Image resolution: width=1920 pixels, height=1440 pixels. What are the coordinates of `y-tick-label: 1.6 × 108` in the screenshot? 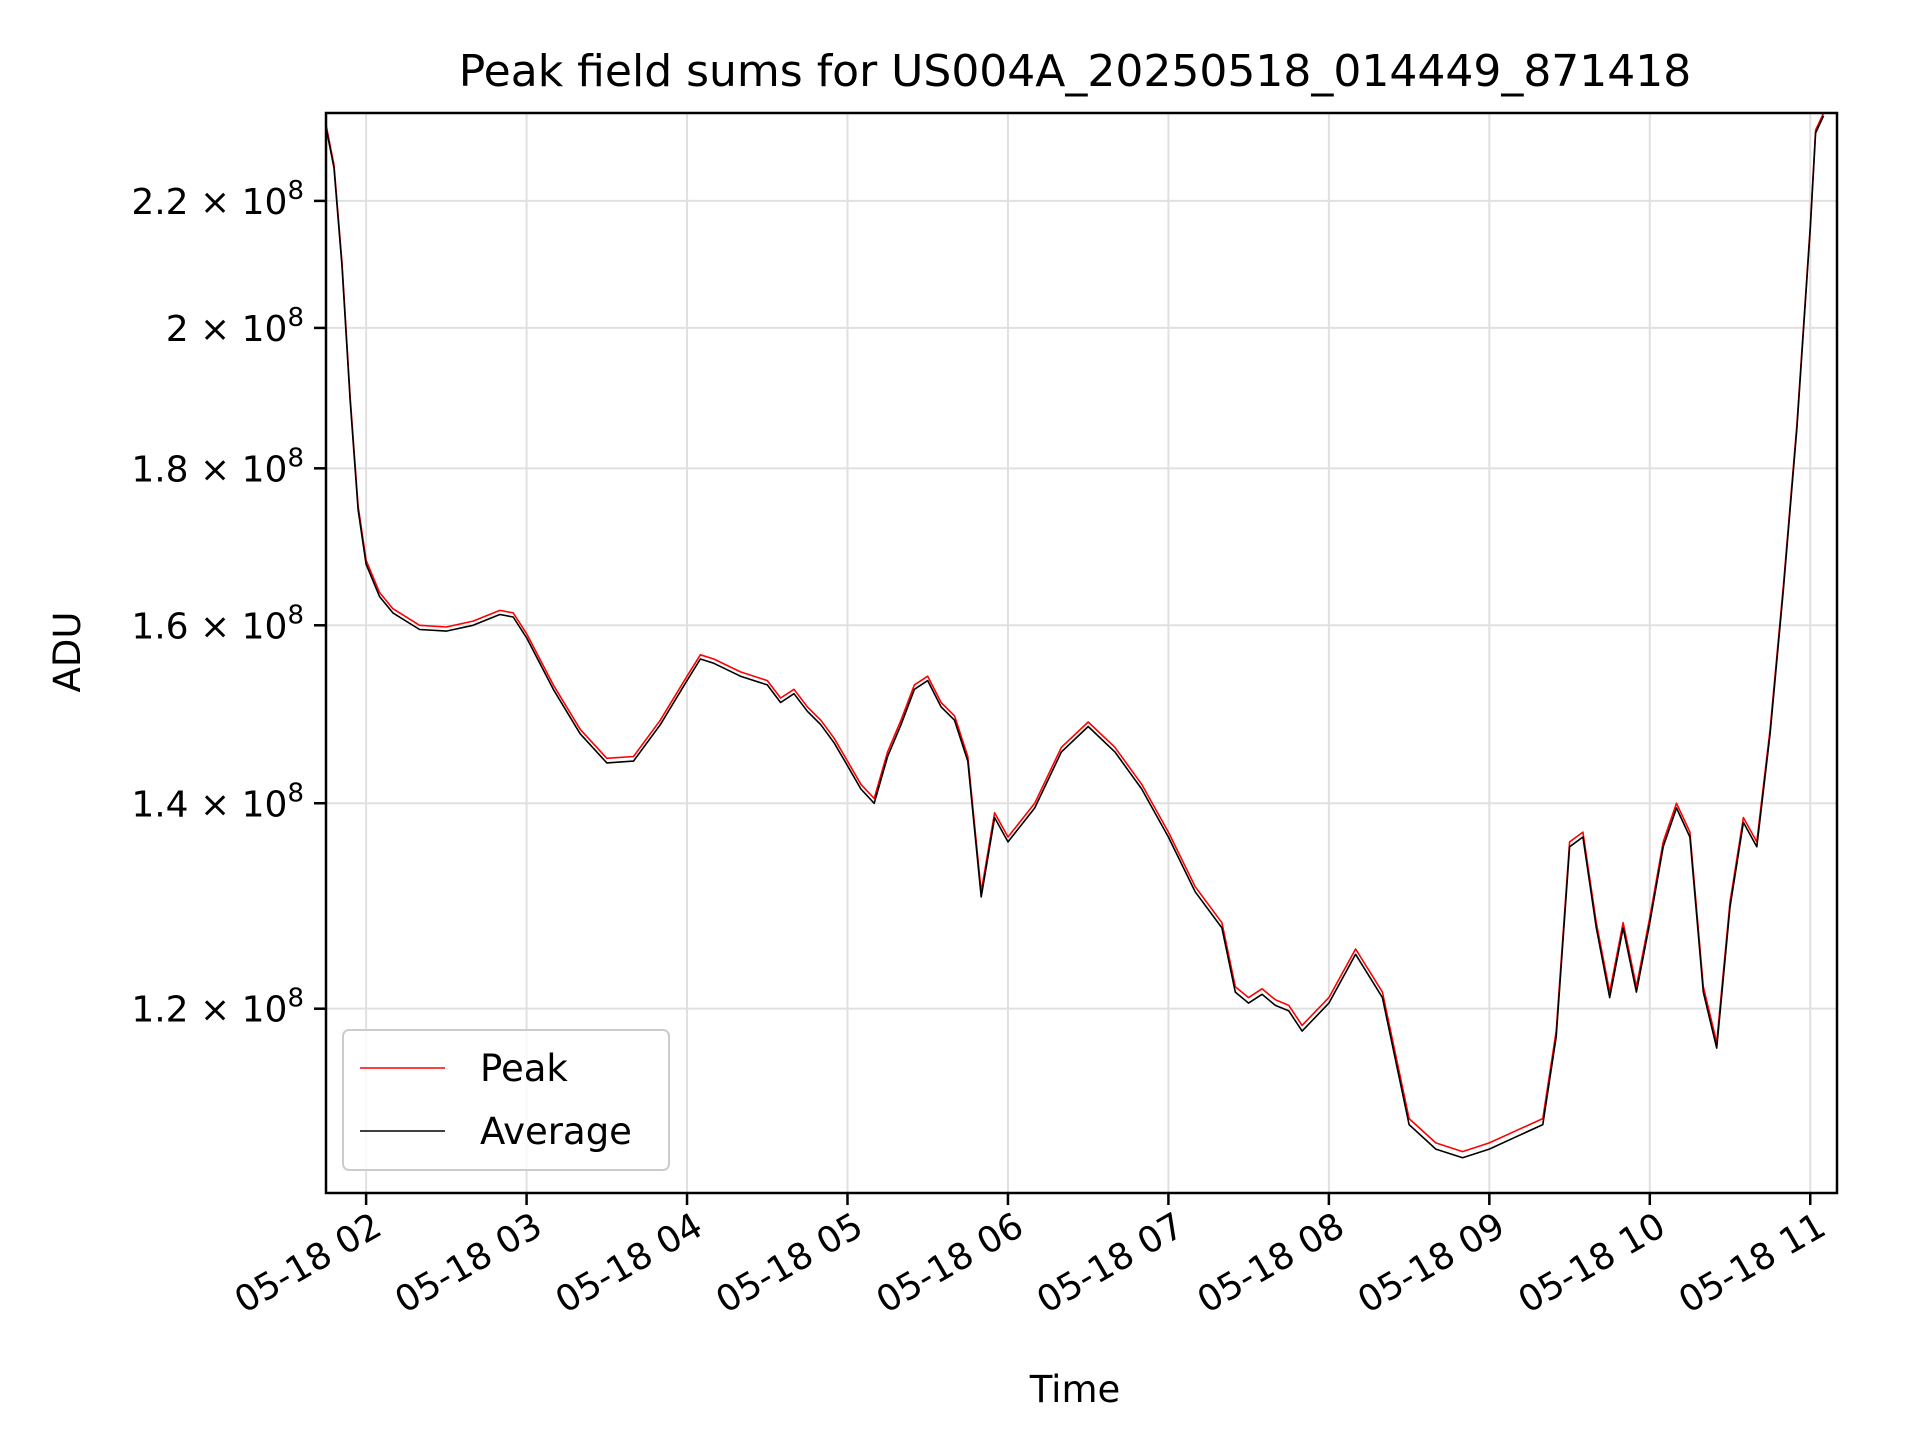 It's located at (217, 623).